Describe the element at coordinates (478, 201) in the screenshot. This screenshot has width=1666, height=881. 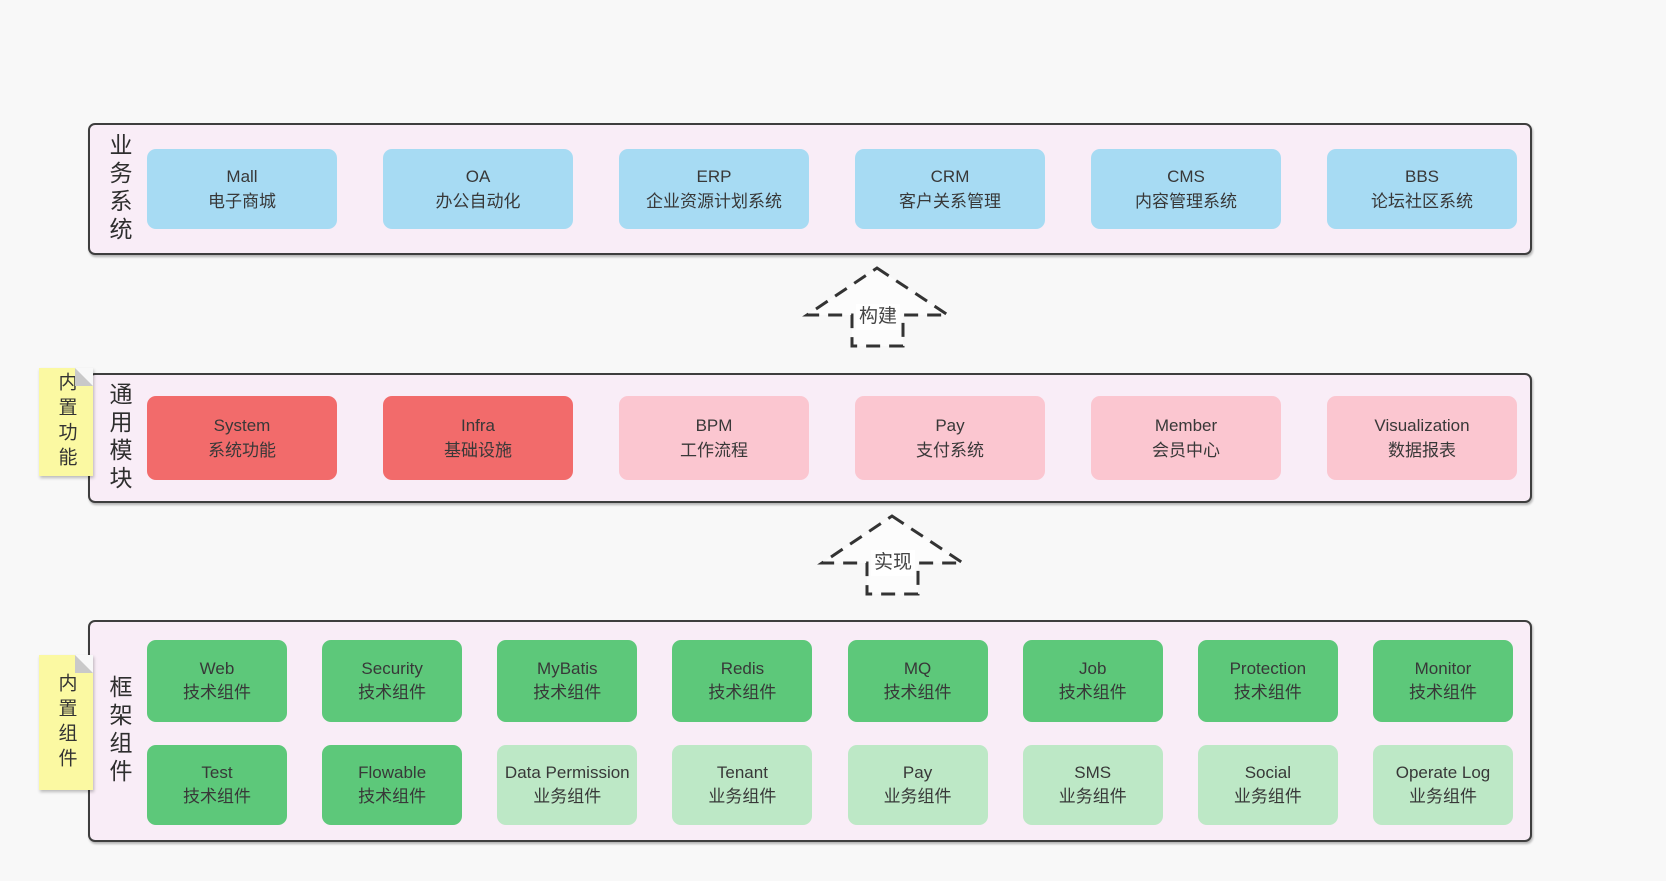
I see `module-subtitle: 办公自动化` at that location.